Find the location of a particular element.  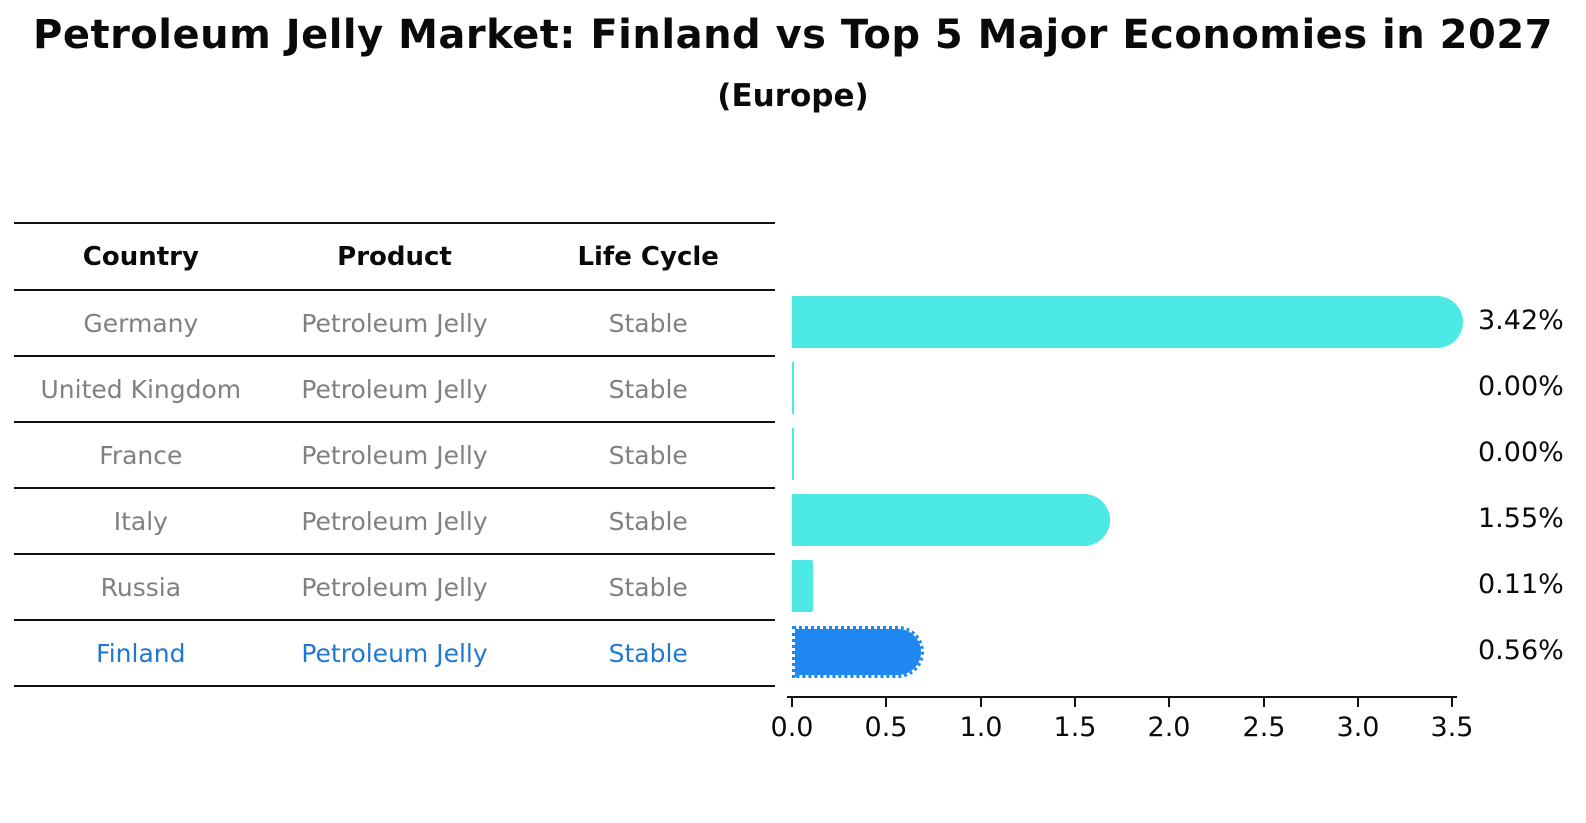

bar-germany is located at coordinates (1127, 322).